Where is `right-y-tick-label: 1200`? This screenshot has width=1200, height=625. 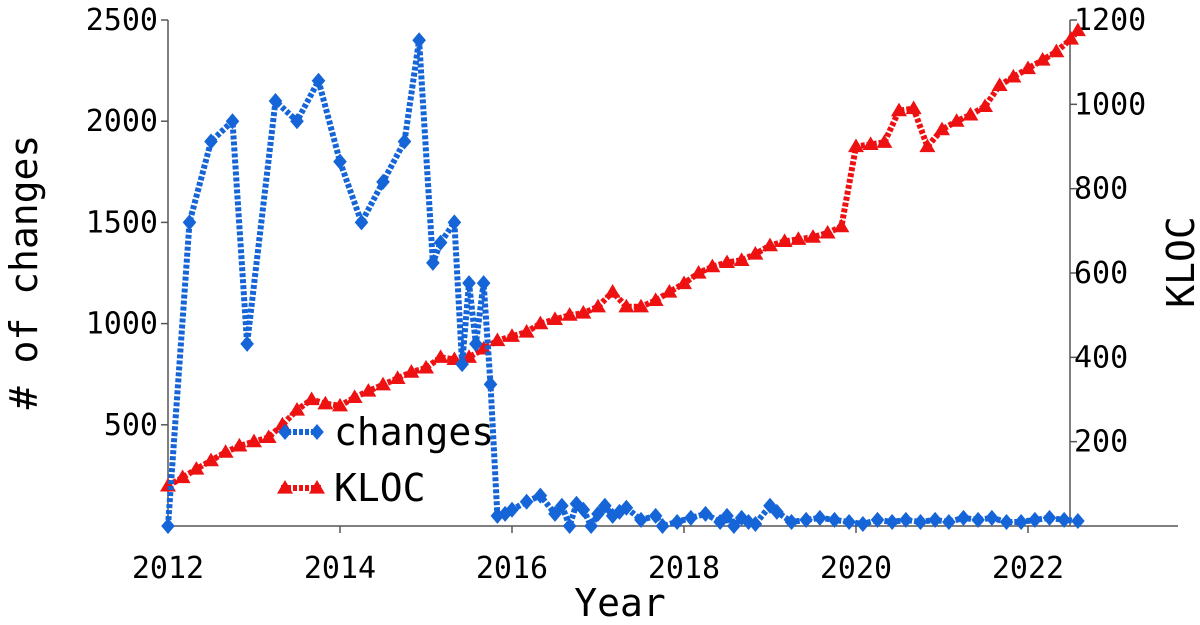 right-y-tick-label: 1200 is located at coordinates (1110, 20).